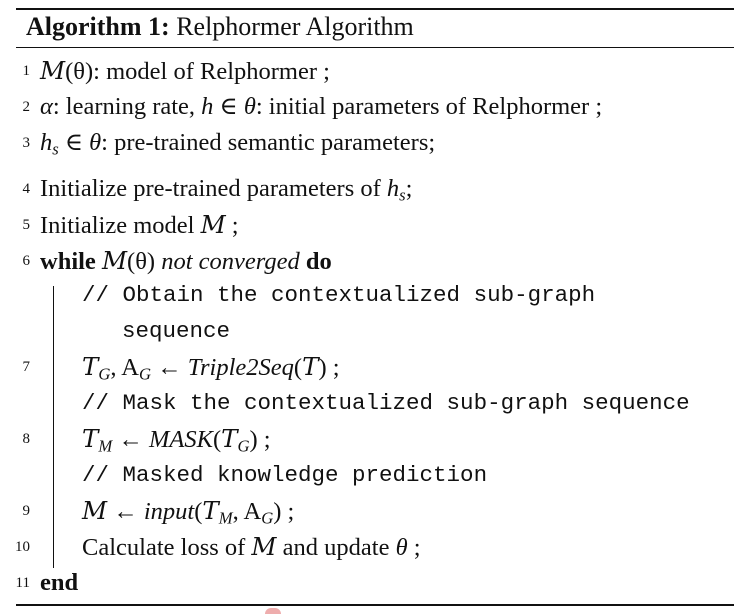 The width and height of the screenshot is (756, 614). I want to click on text-segment: Initialize pre-trained parameters of, so click(213, 188).